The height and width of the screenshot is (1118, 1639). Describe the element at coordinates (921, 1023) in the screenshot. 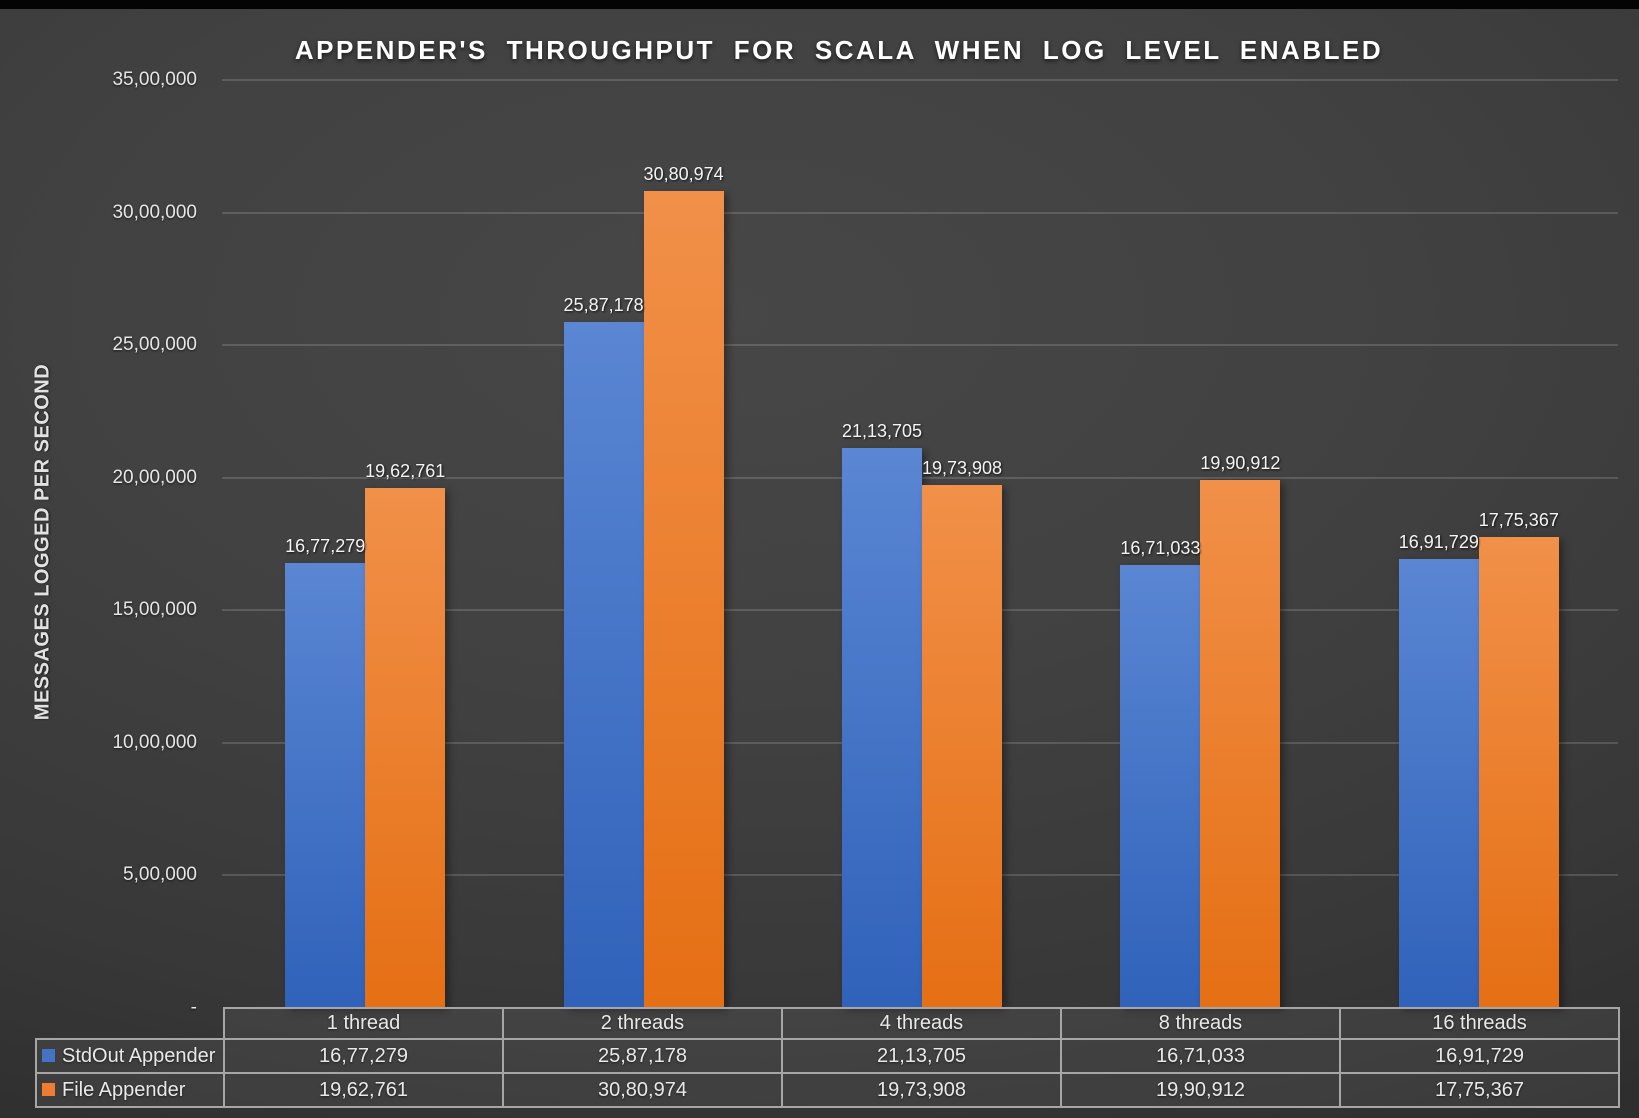

I see `column-header-4-threads: 4 threads` at that location.